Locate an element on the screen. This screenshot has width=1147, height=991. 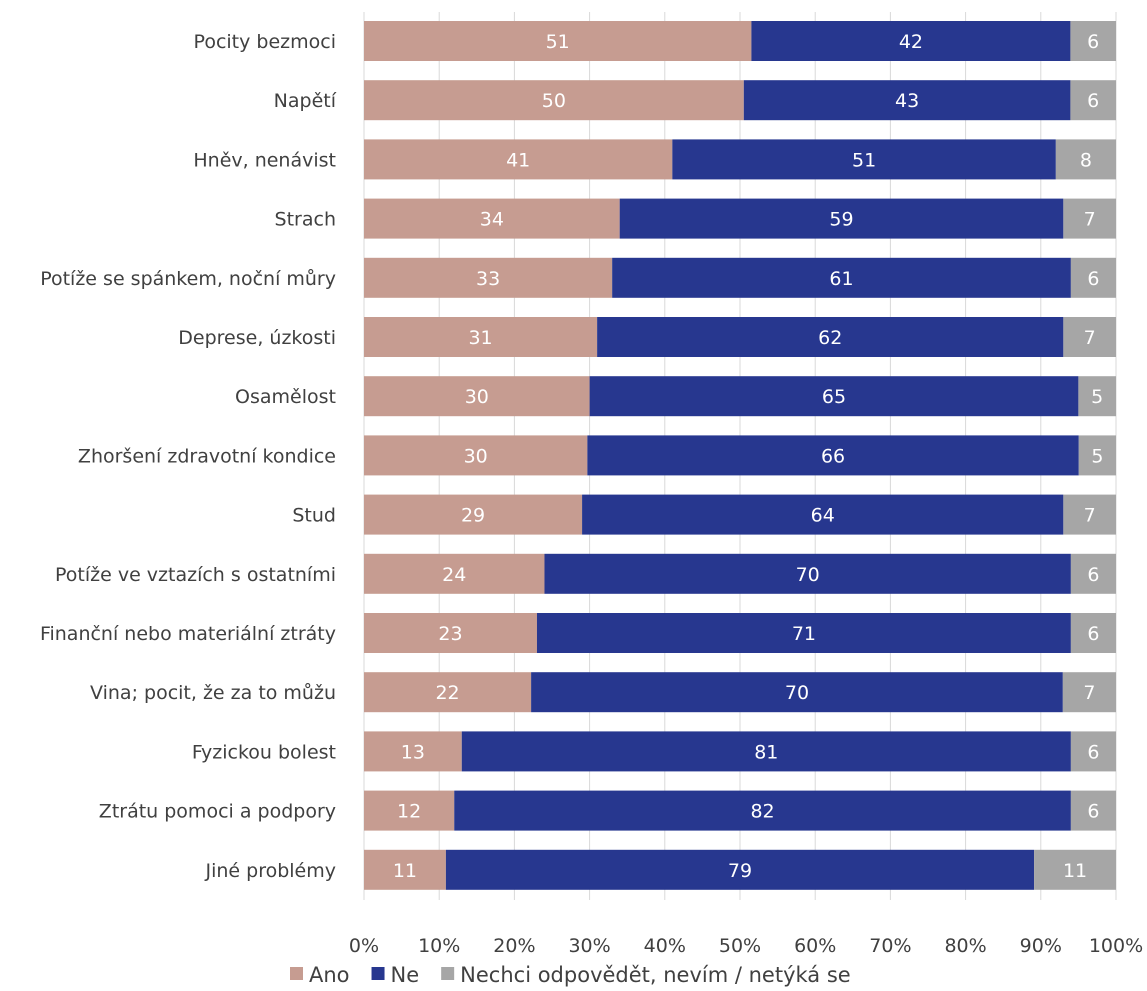
data-label: 8 is located at coordinates (1086, 160).